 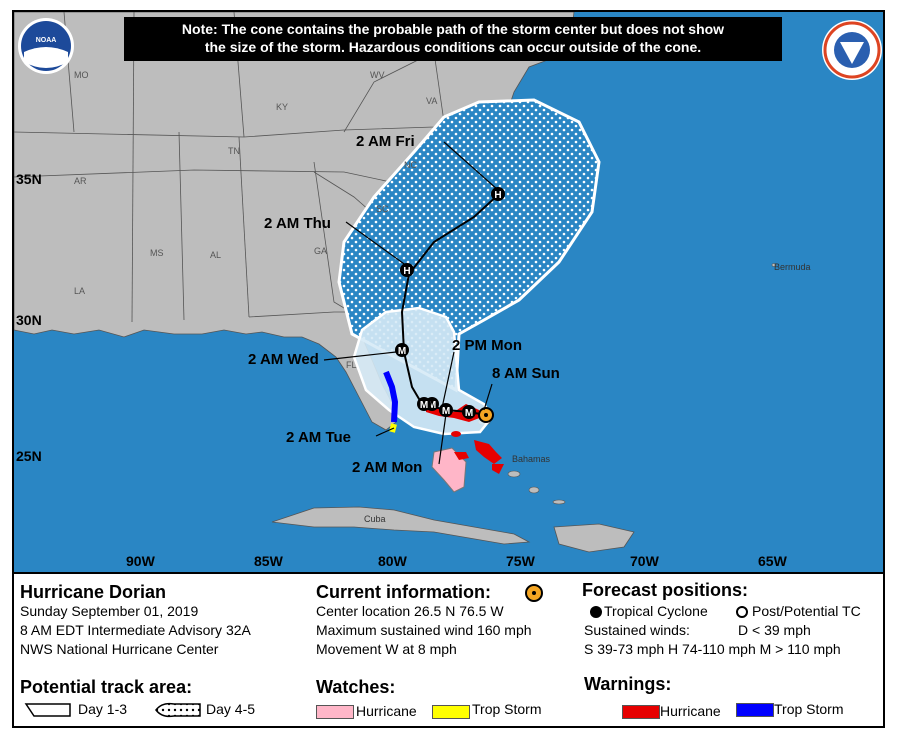 What do you see at coordinates (46, 40) in the screenshot?
I see `svg-text: NOAA` at bounding box center [46, 40].